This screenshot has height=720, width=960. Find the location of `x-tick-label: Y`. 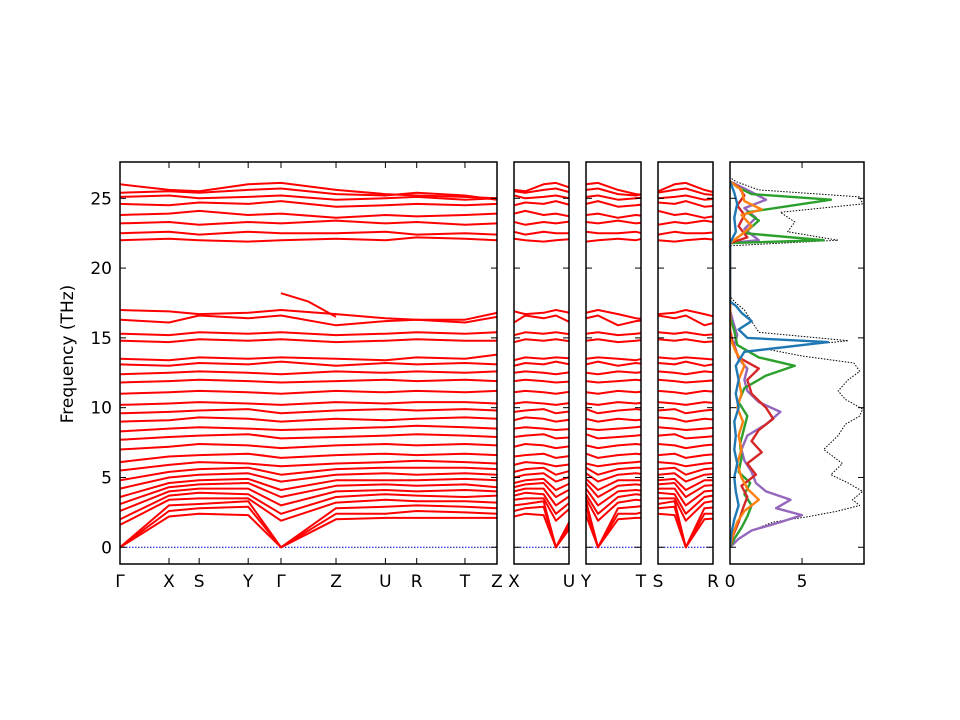

x-tick-label: Y is located at coordinates (586, 582).